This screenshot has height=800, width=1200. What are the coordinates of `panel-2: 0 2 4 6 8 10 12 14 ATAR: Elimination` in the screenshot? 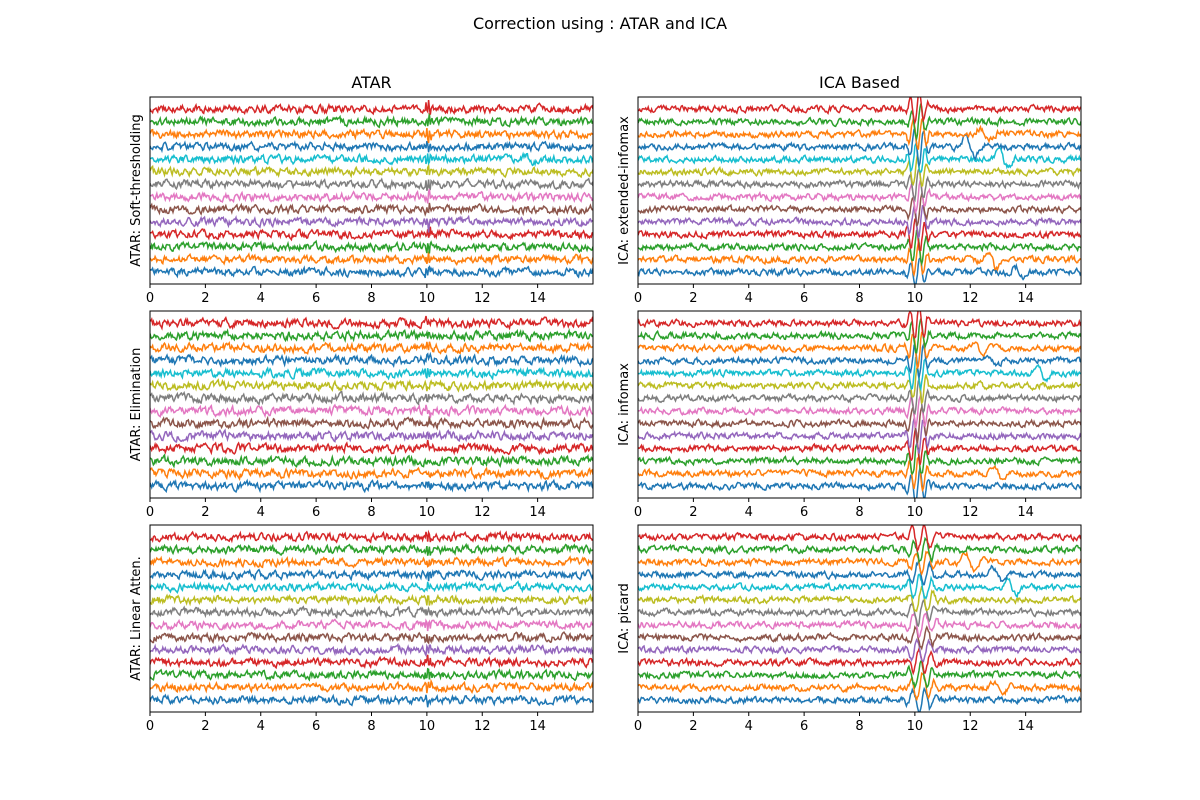 It's located at (361, 415).